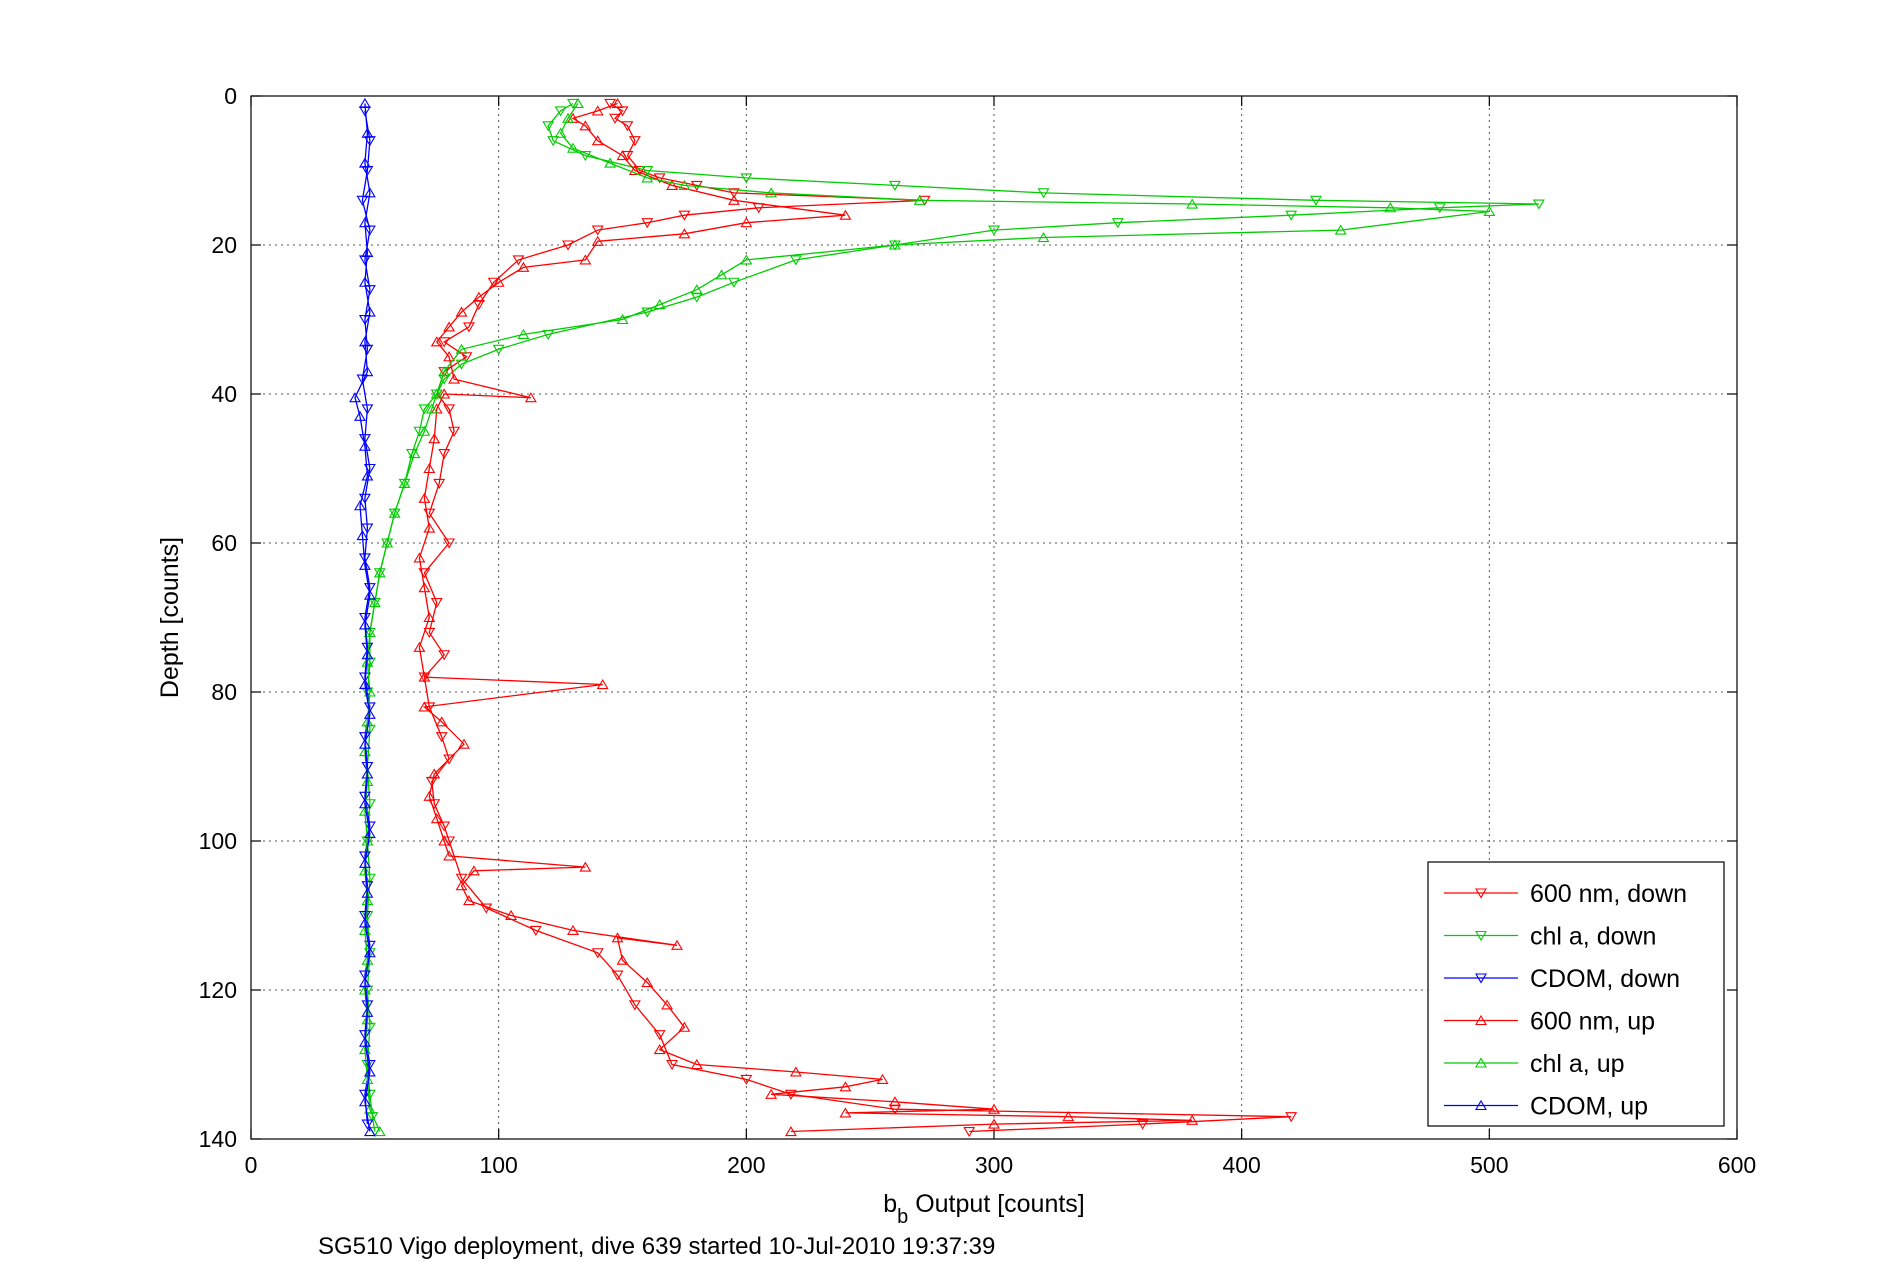 The image size is (1891, 1262). I want to click on legend-entry: 600 nm, up, so click(1549, 1022).